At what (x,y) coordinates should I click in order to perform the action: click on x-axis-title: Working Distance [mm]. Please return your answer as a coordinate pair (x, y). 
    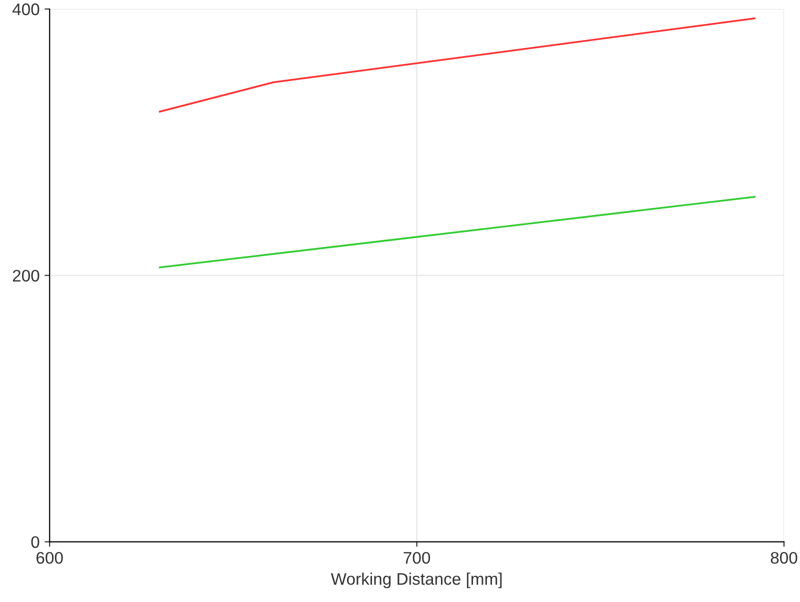
    Looking at the image, I should click on (416, 580).